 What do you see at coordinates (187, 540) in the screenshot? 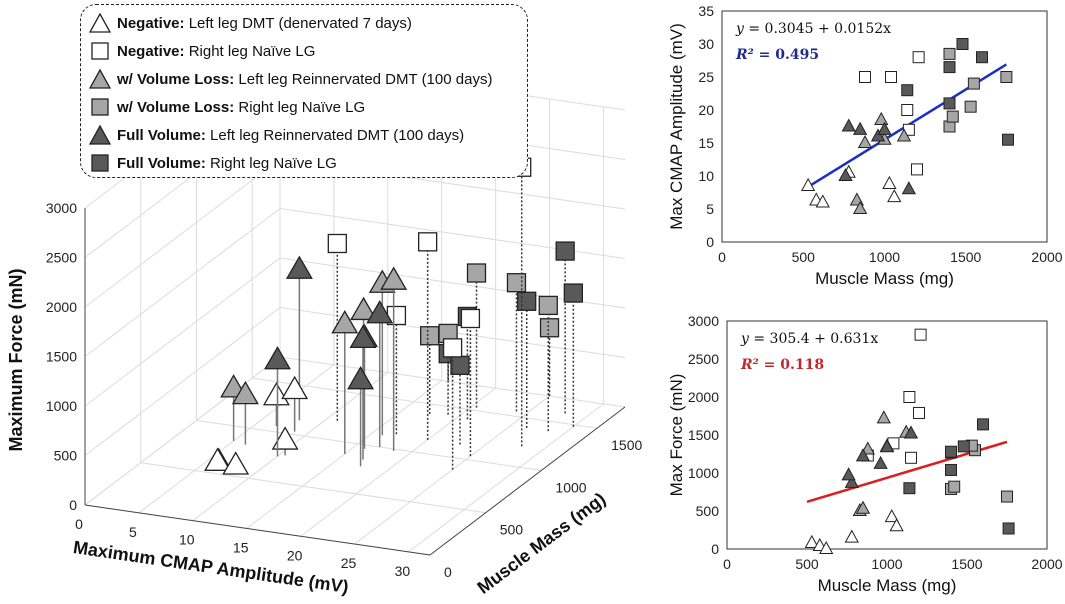
I see `x-tick-label: 10` at bounding box center [187, 540].